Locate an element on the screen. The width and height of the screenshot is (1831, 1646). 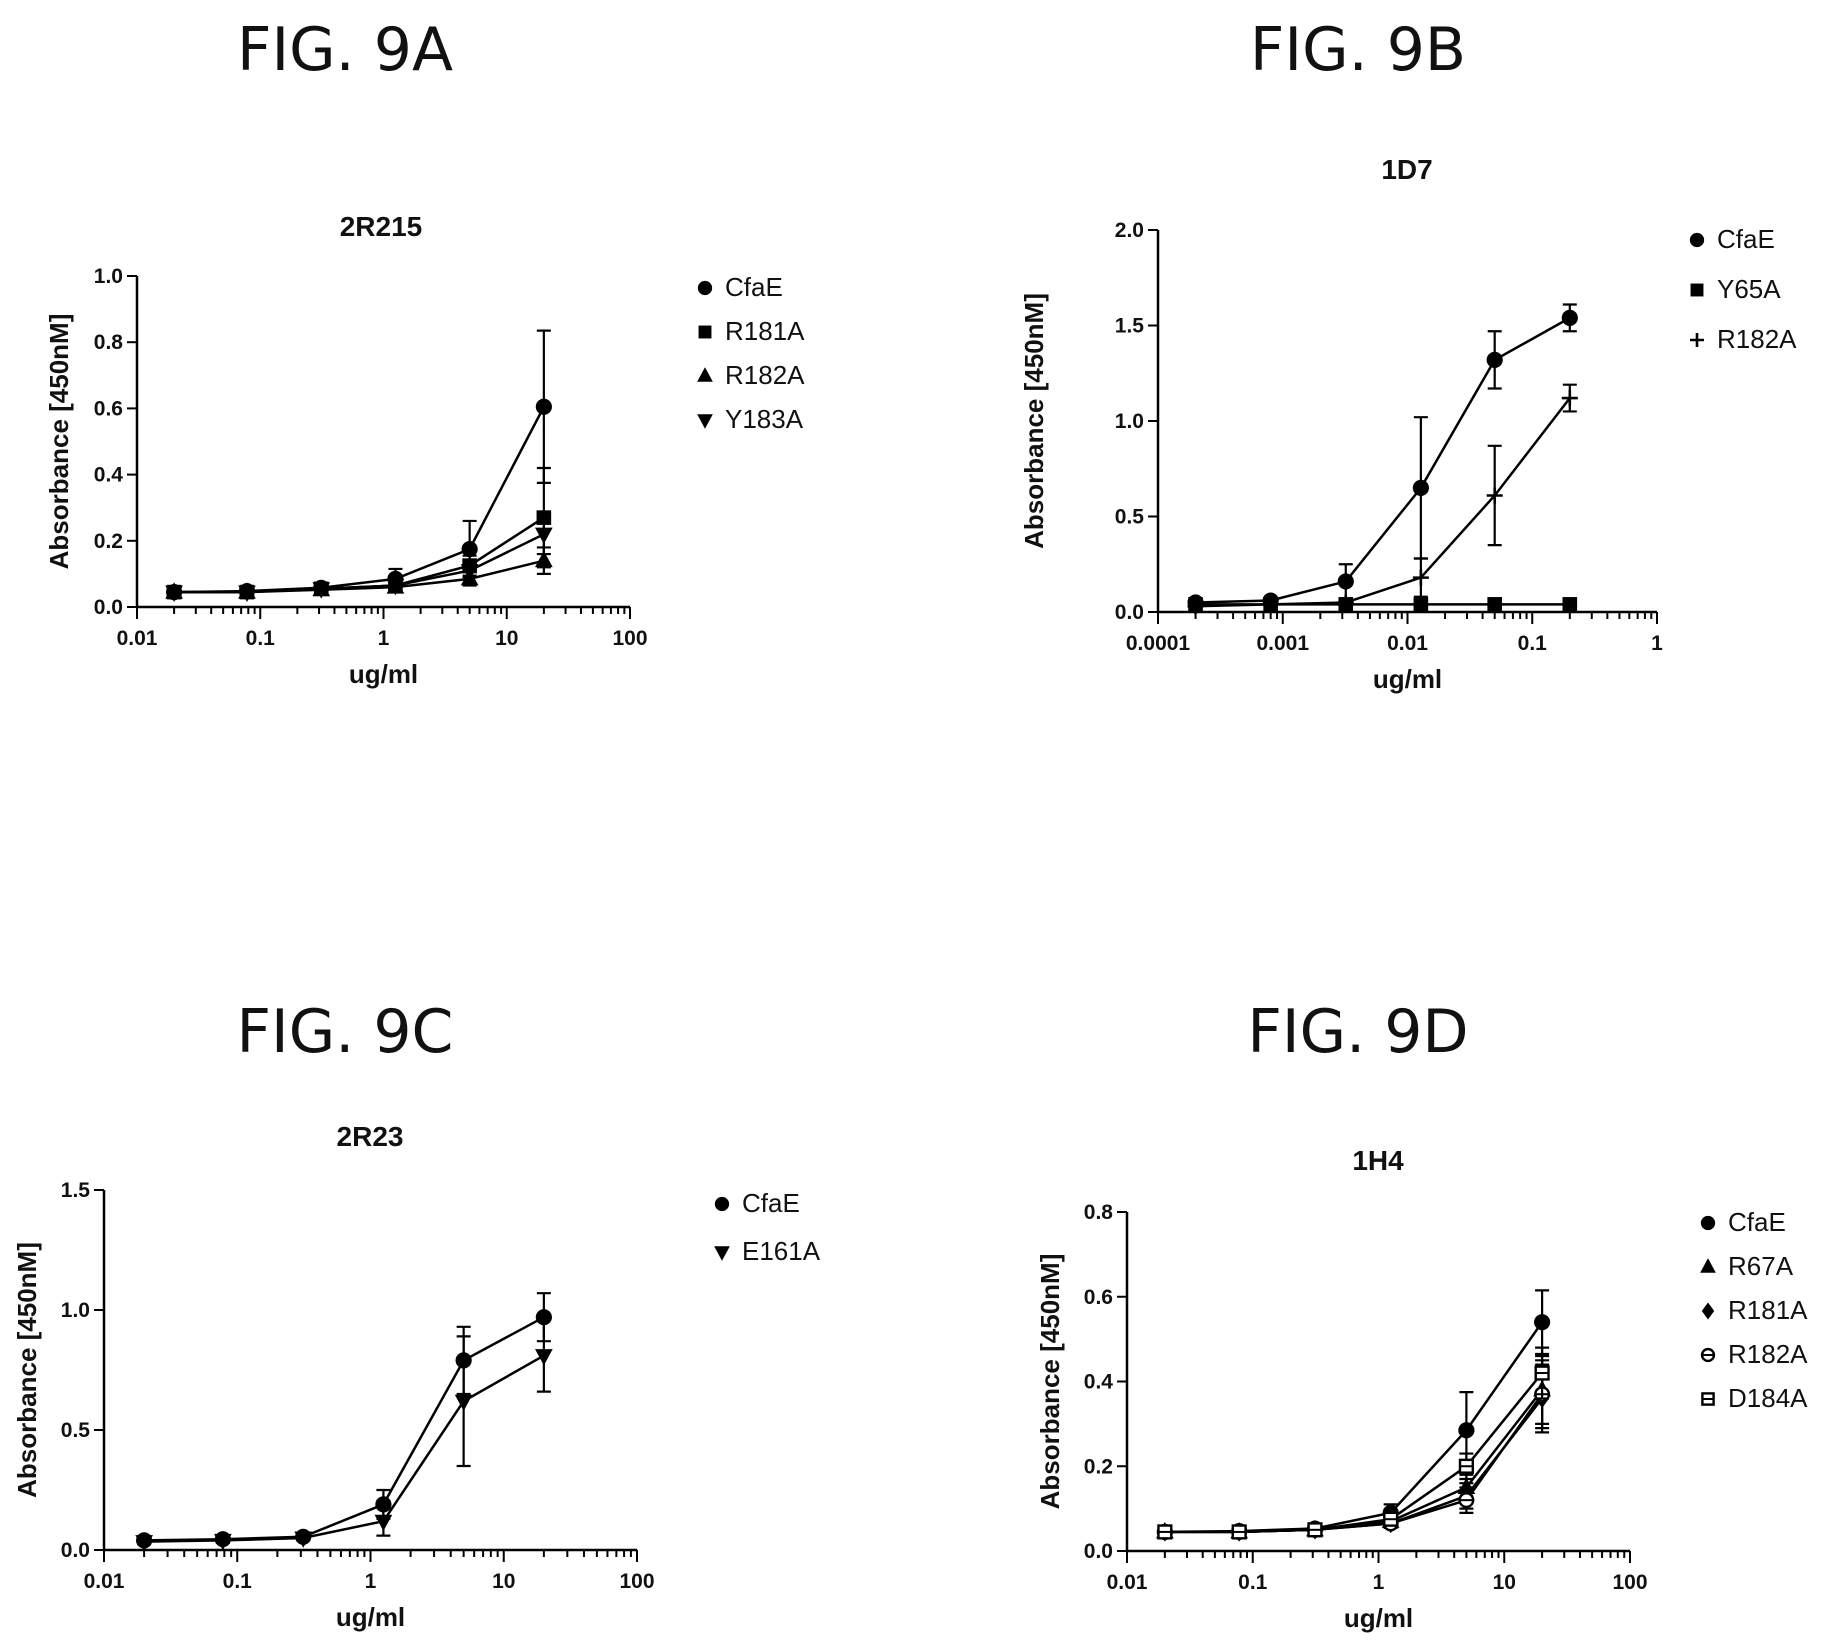
legend-entry: R67A is located at coordinates (1747, 1266).